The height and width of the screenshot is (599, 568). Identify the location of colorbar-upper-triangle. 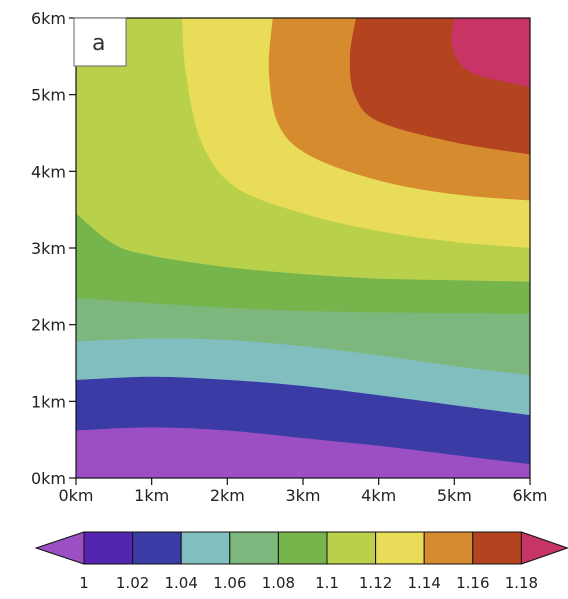
(544, 548).